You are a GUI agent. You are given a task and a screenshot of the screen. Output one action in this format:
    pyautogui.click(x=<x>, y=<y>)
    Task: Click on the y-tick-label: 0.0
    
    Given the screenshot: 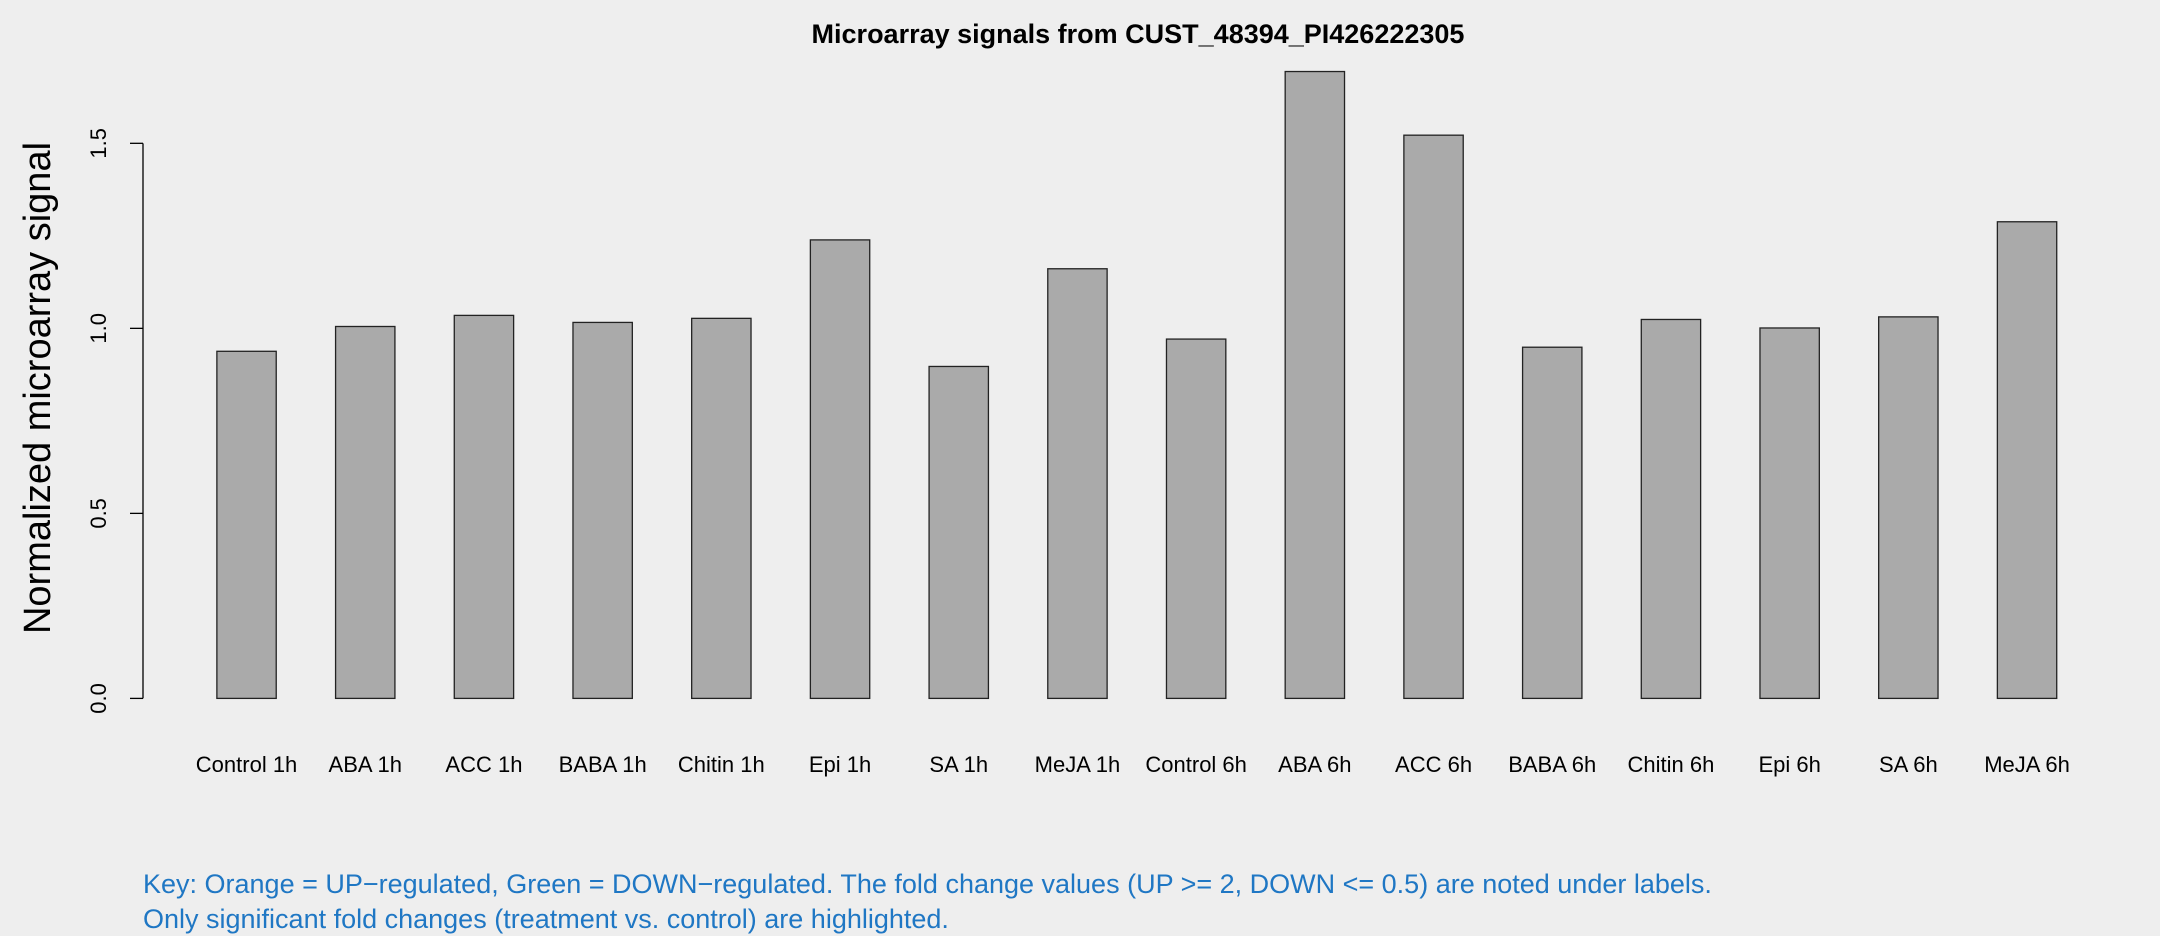 What is the action you would take?
    pyautogui.click(x=98, y=698)
    